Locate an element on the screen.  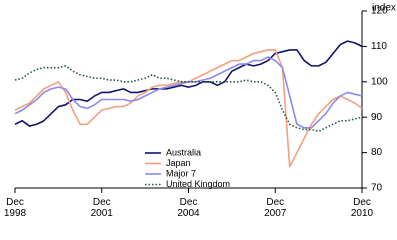
y-tick-label: 90 is located at coordinates (377, 117).